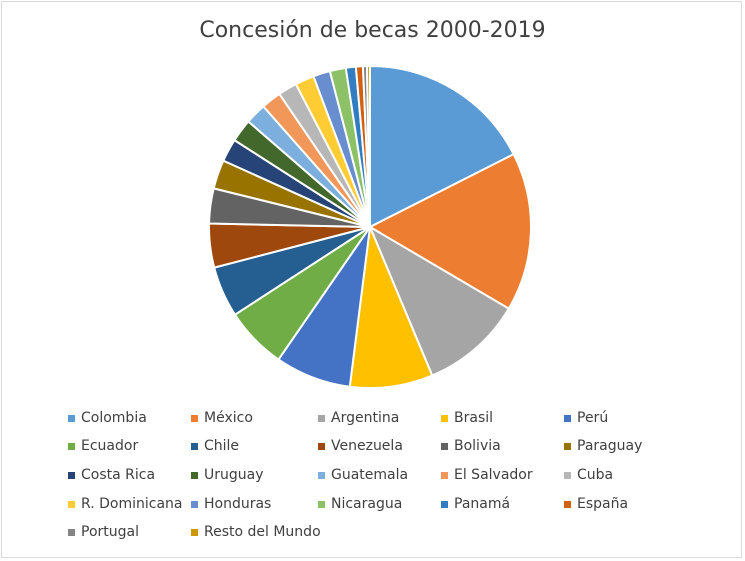 The image size is (745, 561). I want to click on legend-item: España, so click(596, 504).